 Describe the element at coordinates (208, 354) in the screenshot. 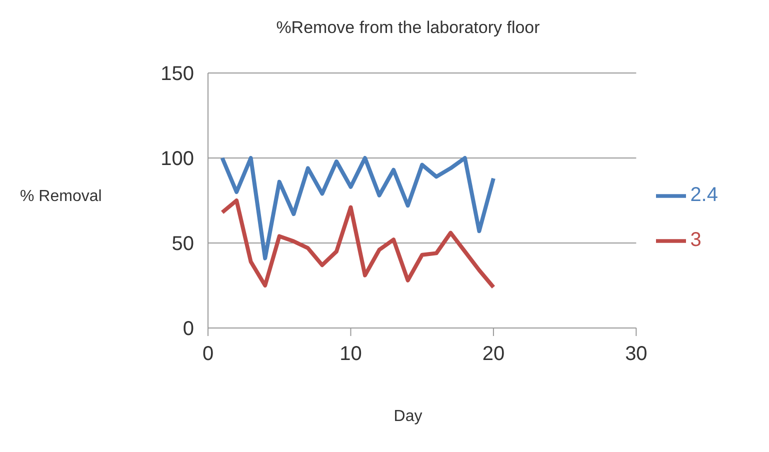

I see `x-tick-label: 0` at that location.